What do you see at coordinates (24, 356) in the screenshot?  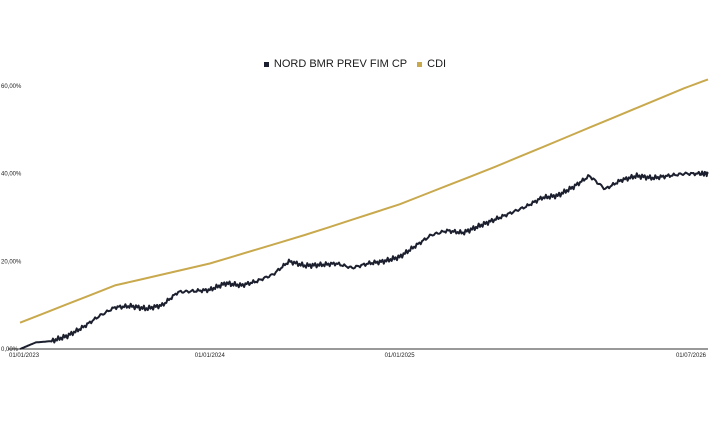 I see `x-tick-label: 01/01/2023` at bounding box center [24, 356].